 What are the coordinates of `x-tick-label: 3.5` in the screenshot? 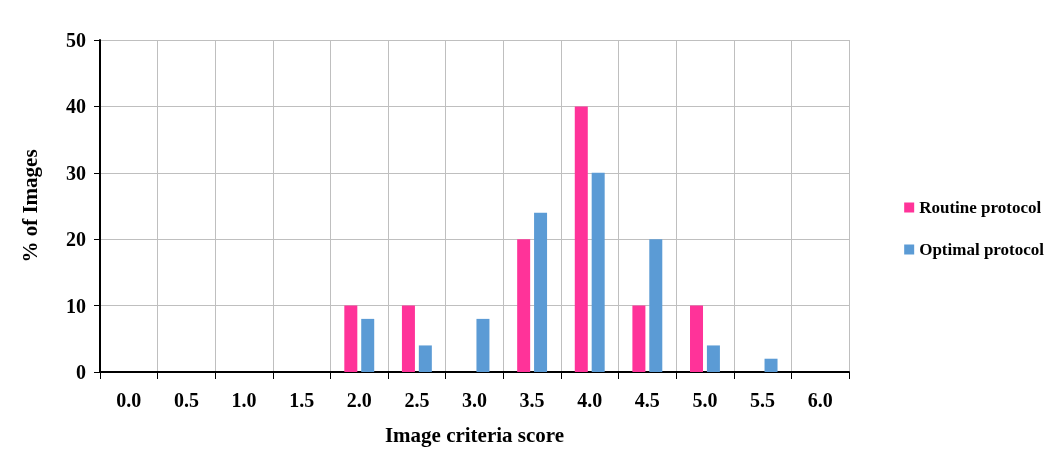 It's located at (532, 400).